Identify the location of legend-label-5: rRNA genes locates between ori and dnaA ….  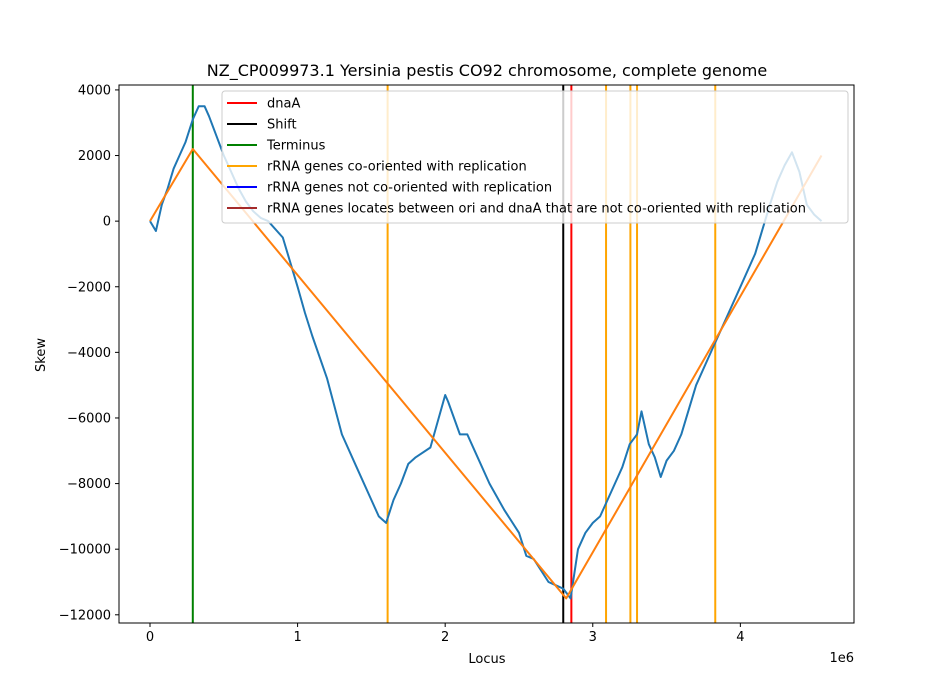
(536, 209).